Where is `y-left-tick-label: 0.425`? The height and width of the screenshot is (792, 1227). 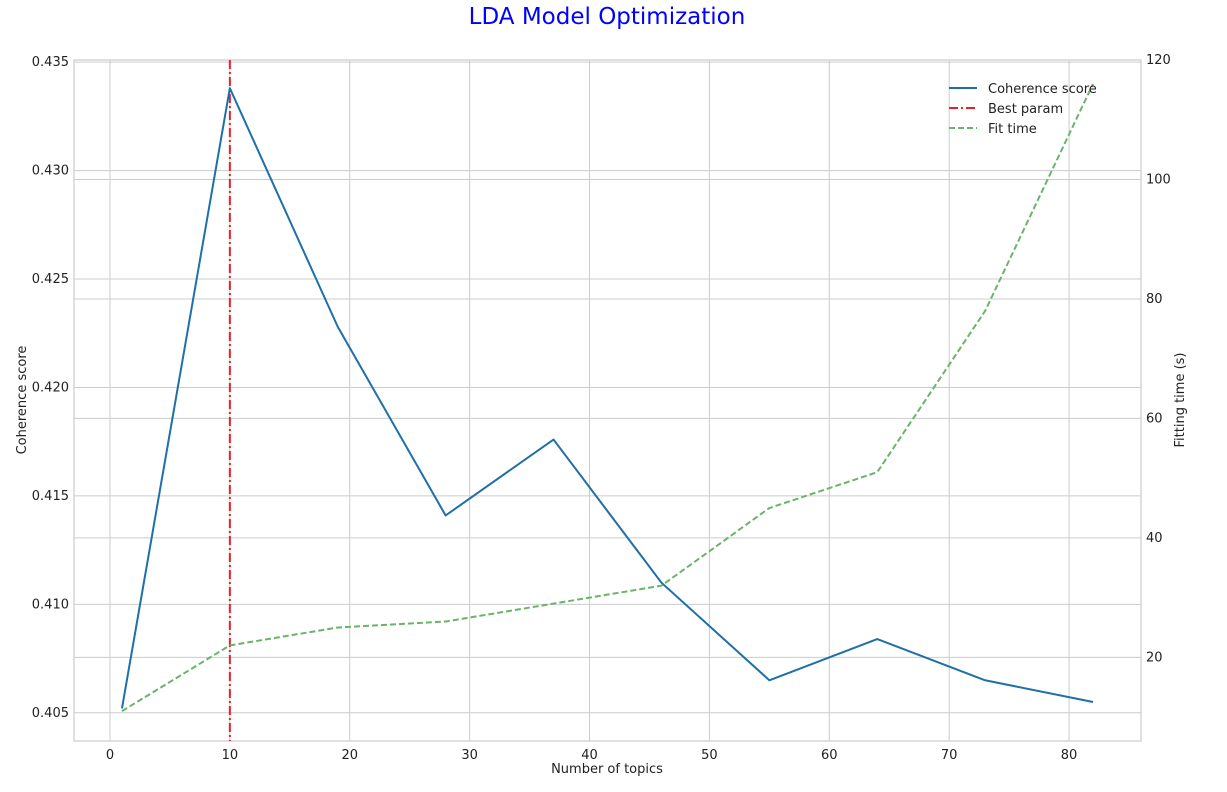
y-left-tick-label: 0.425 is located at coordinates (50, 279).